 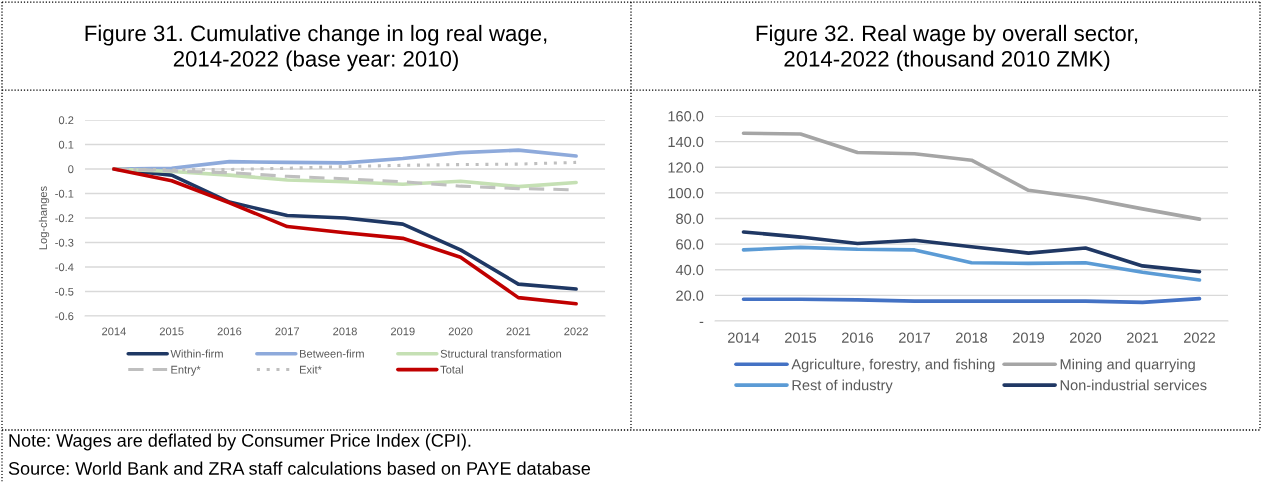 I want to click on y-tick-label: 40.0, so click(x=689, y=270).